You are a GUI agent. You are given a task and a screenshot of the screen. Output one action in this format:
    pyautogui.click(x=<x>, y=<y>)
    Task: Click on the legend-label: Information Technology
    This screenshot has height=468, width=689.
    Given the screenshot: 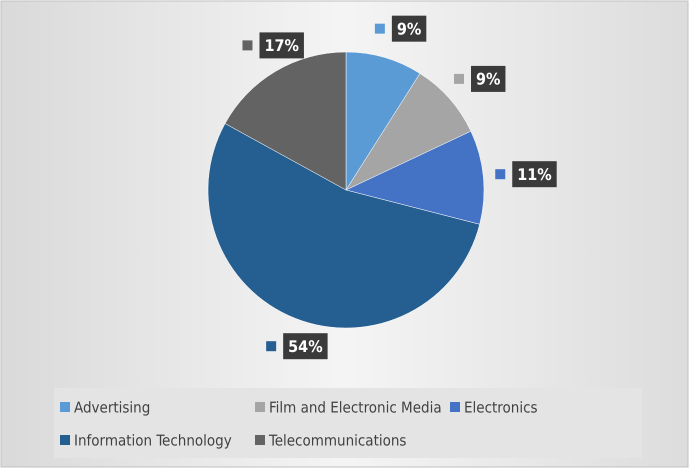 What is the action you would take?
    pyautogui.click(x=153, y=440)
    